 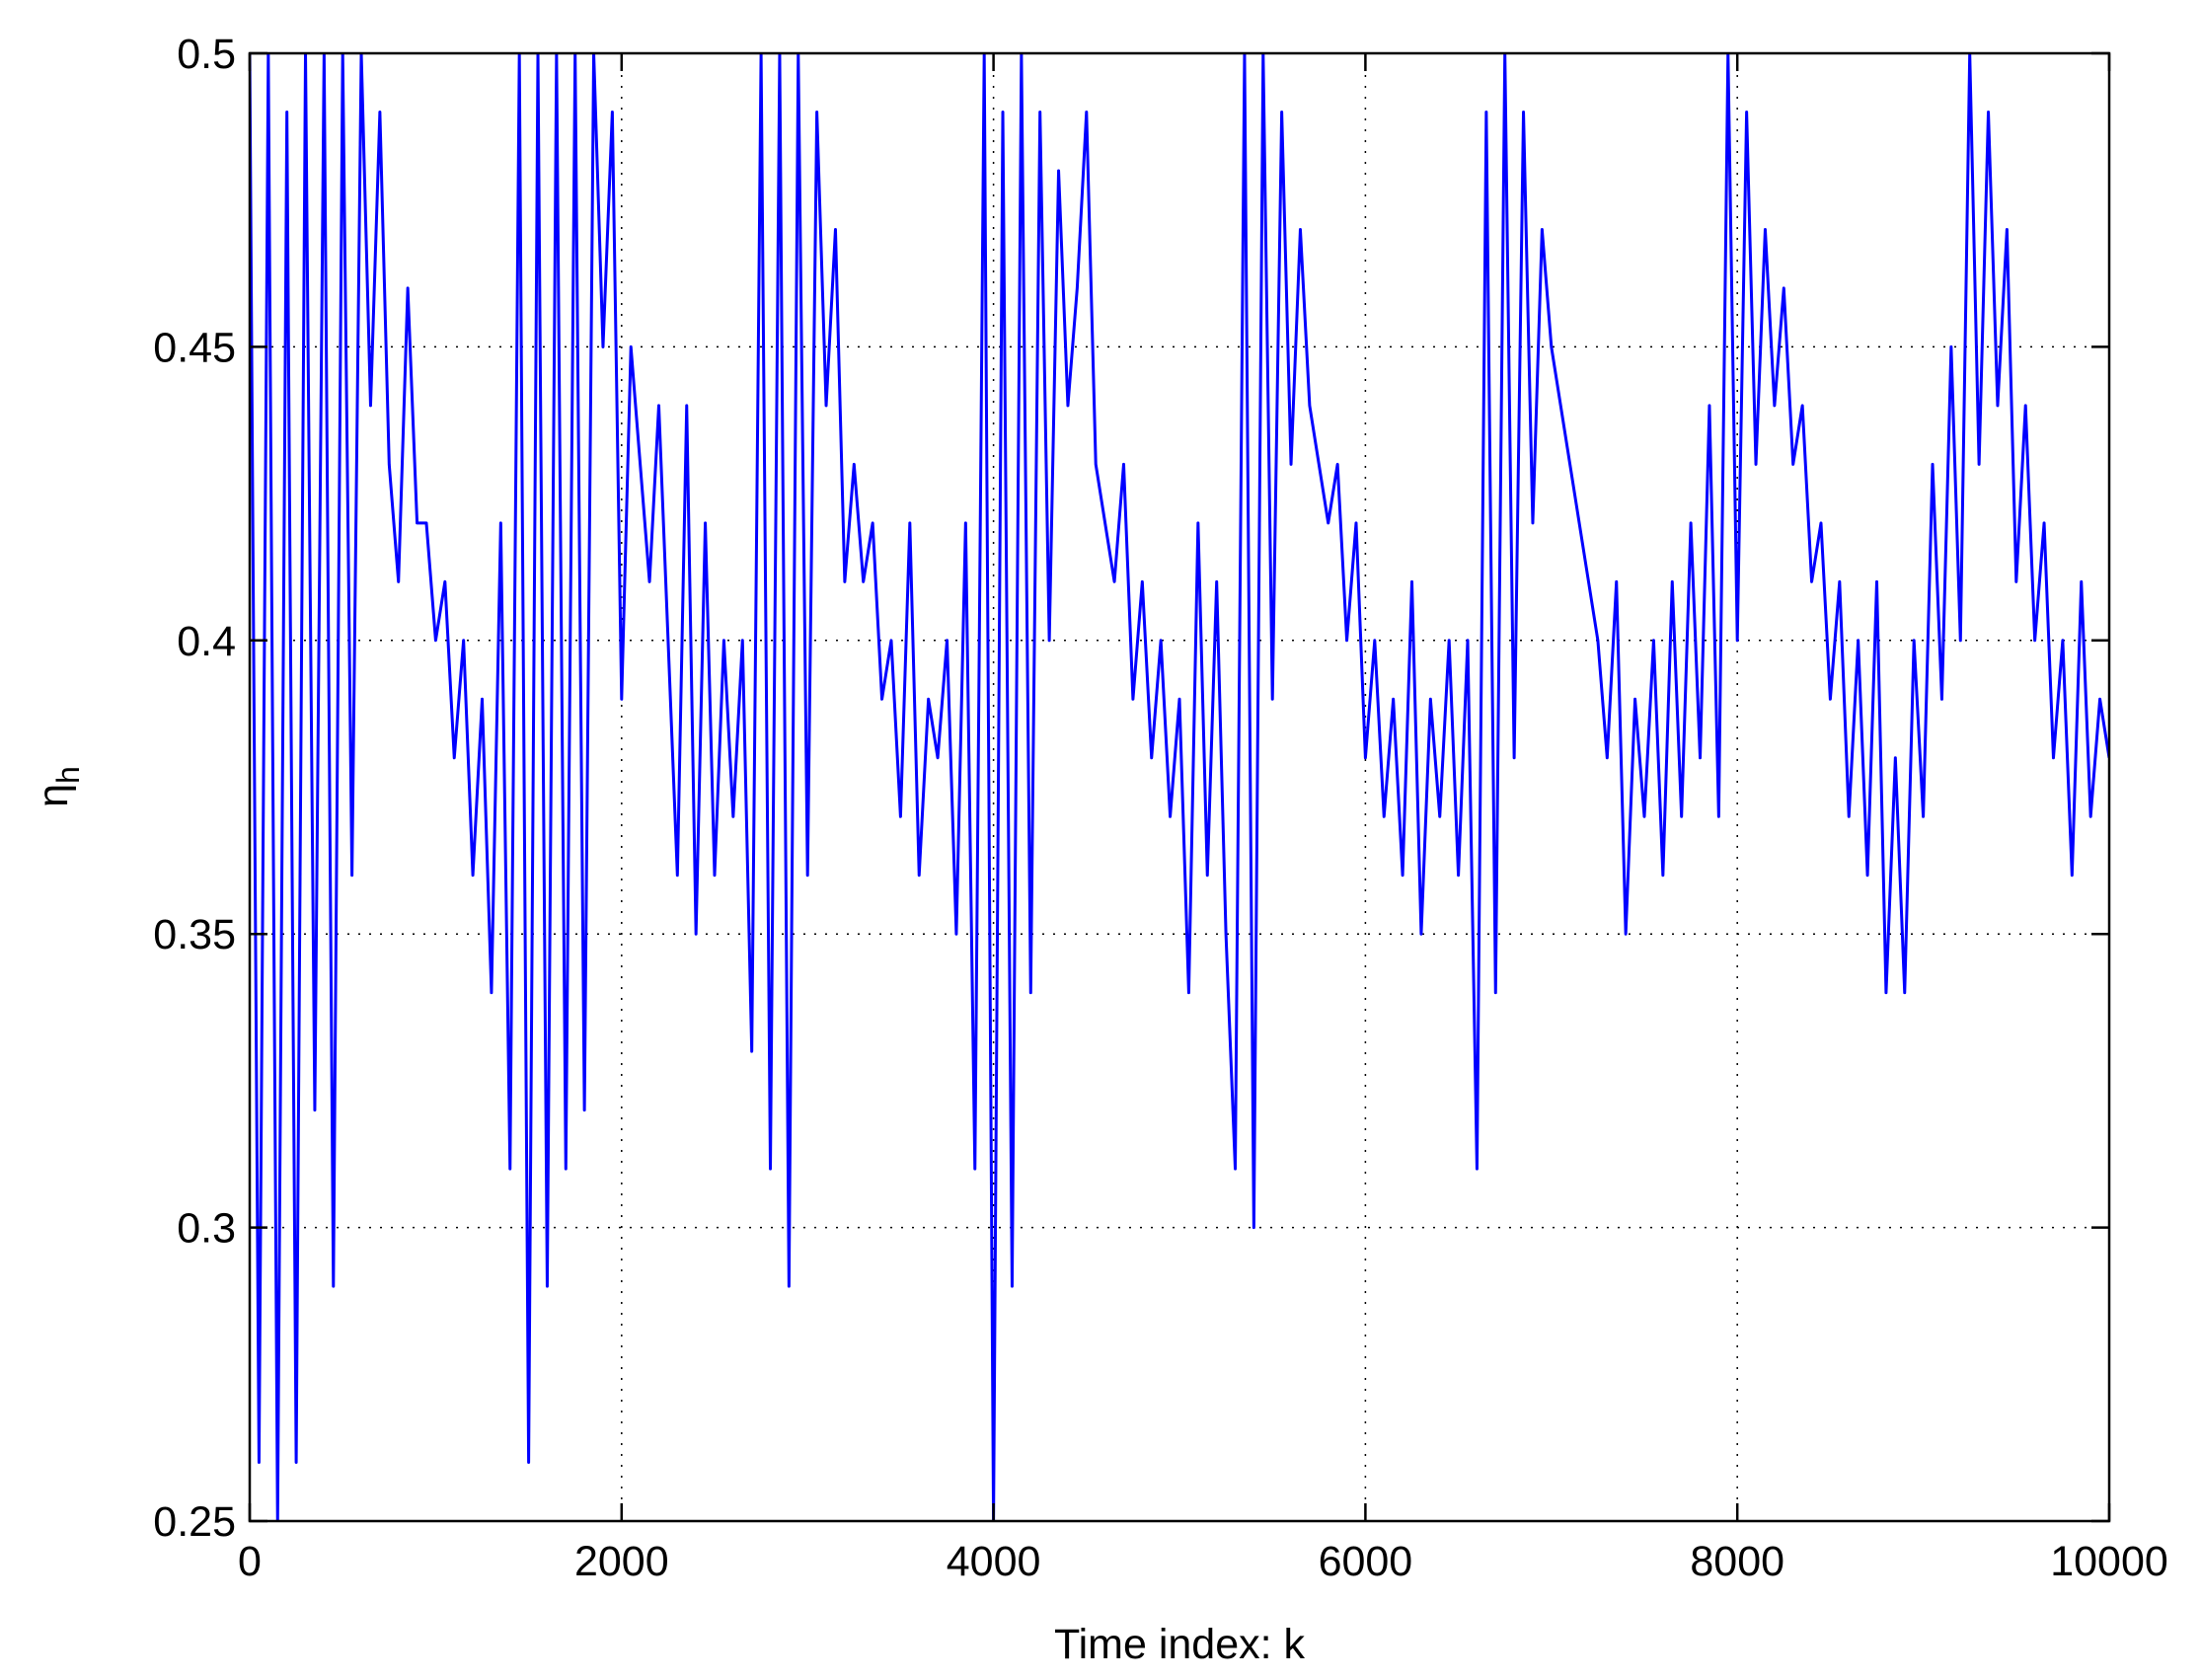 I want to click on x-tick-label: 10000, so click(x=2109, y=1561).